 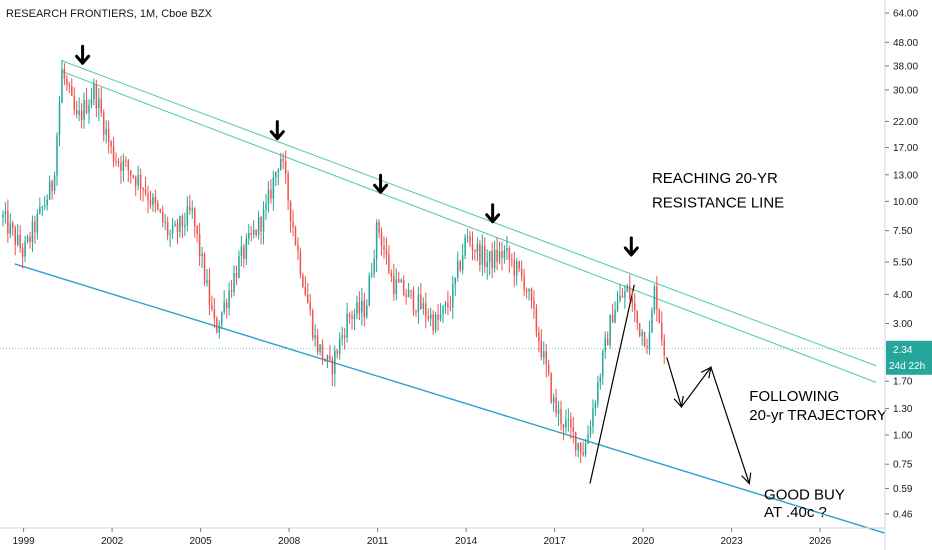 I want to click on price-tick-label: 10.00, so click(x=905, y=202).